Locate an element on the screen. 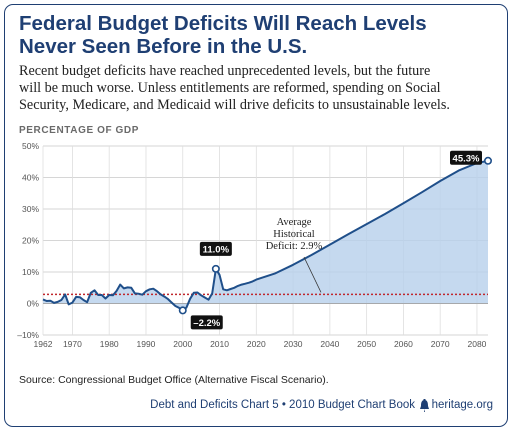 This screenshot has height=429, width=512. liberty-bell-icon is located at coordinates (424, 405).